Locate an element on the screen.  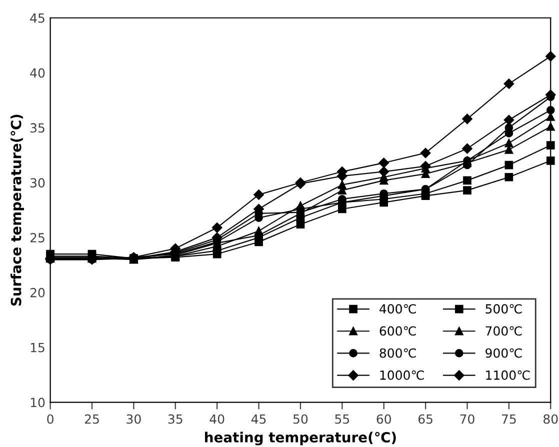
legend-label: 1000℃ is located at coordinates (402, 375).